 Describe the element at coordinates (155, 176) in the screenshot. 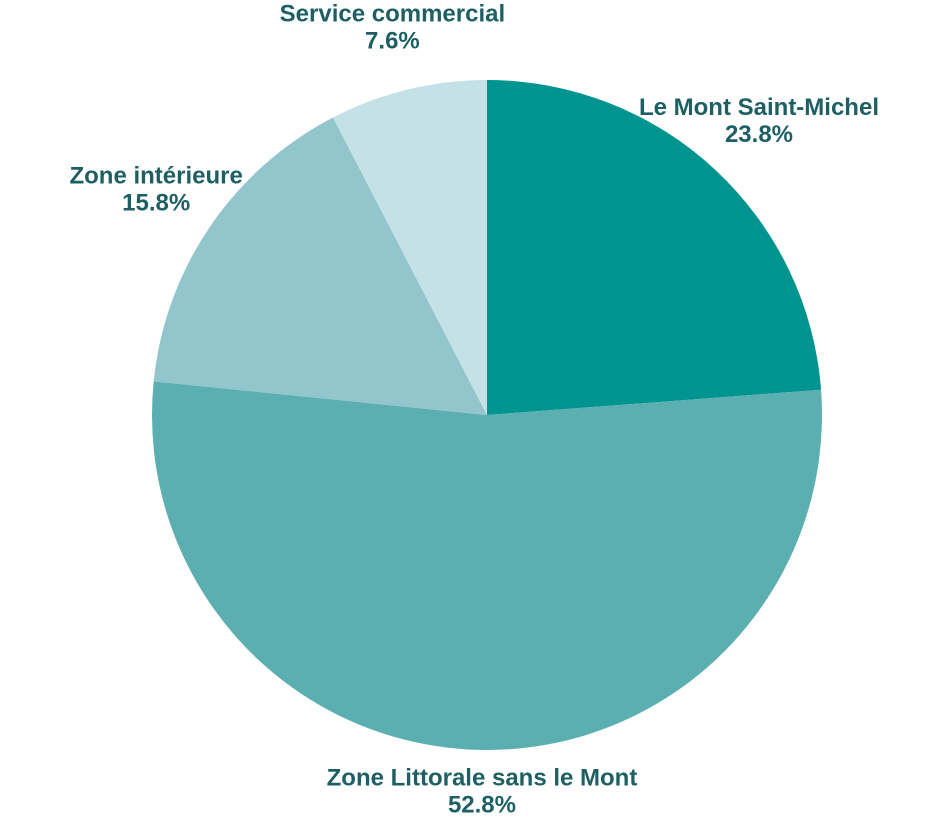

I see `category-label: Zone intérieure` at that location.